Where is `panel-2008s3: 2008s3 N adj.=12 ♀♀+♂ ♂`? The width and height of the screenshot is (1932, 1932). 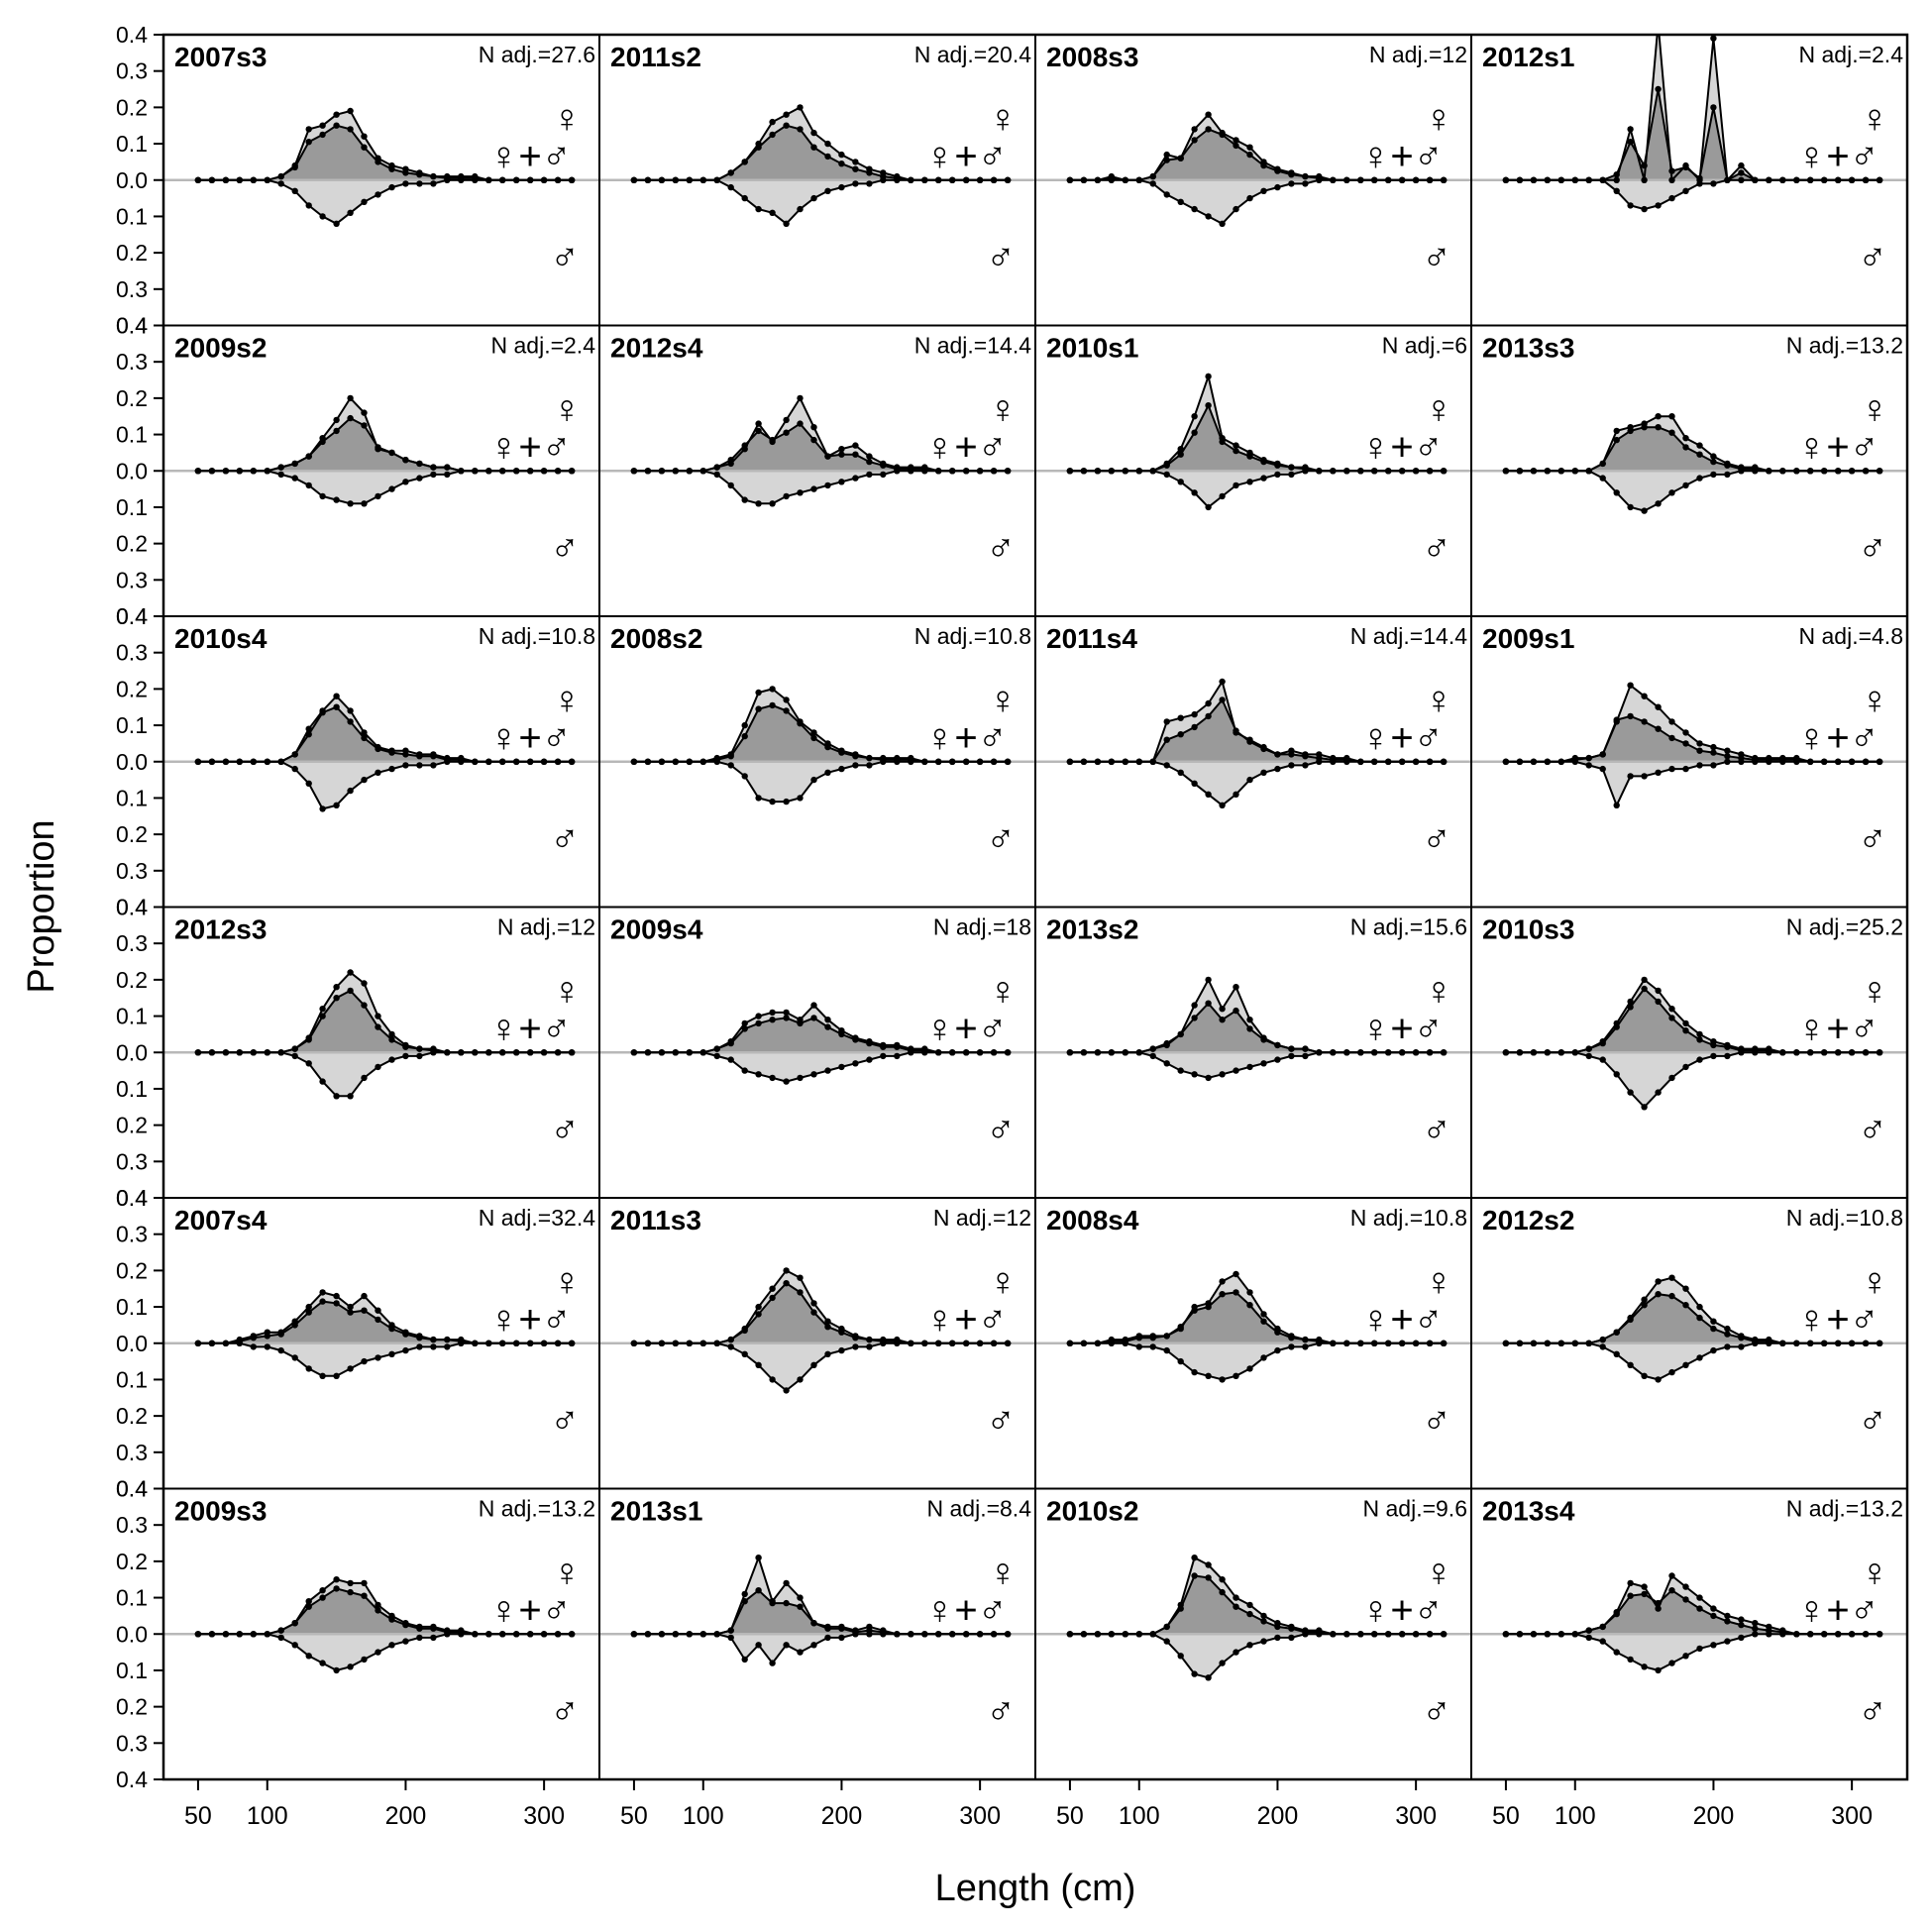 panel-2008s3: 2008s3 N adj.=12 ♀♀+♂ ♂ is located at coordinates (1253, 181).